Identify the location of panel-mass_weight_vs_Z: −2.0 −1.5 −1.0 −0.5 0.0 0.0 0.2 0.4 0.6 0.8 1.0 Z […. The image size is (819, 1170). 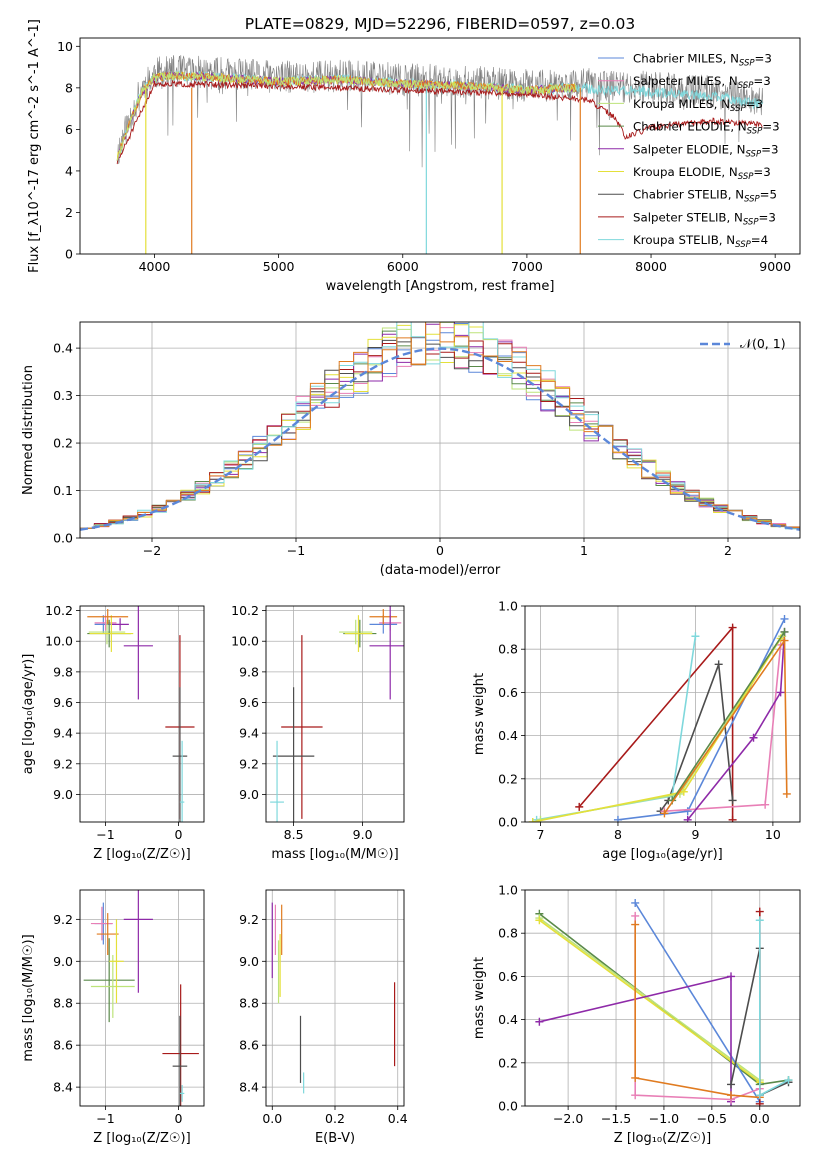
(636, 1014).